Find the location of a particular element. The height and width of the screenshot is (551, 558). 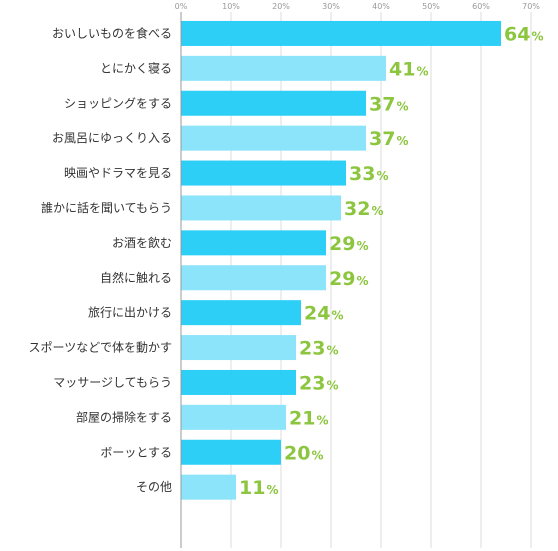

category-label: ショッピングをする is located at coordinates (118, 103).